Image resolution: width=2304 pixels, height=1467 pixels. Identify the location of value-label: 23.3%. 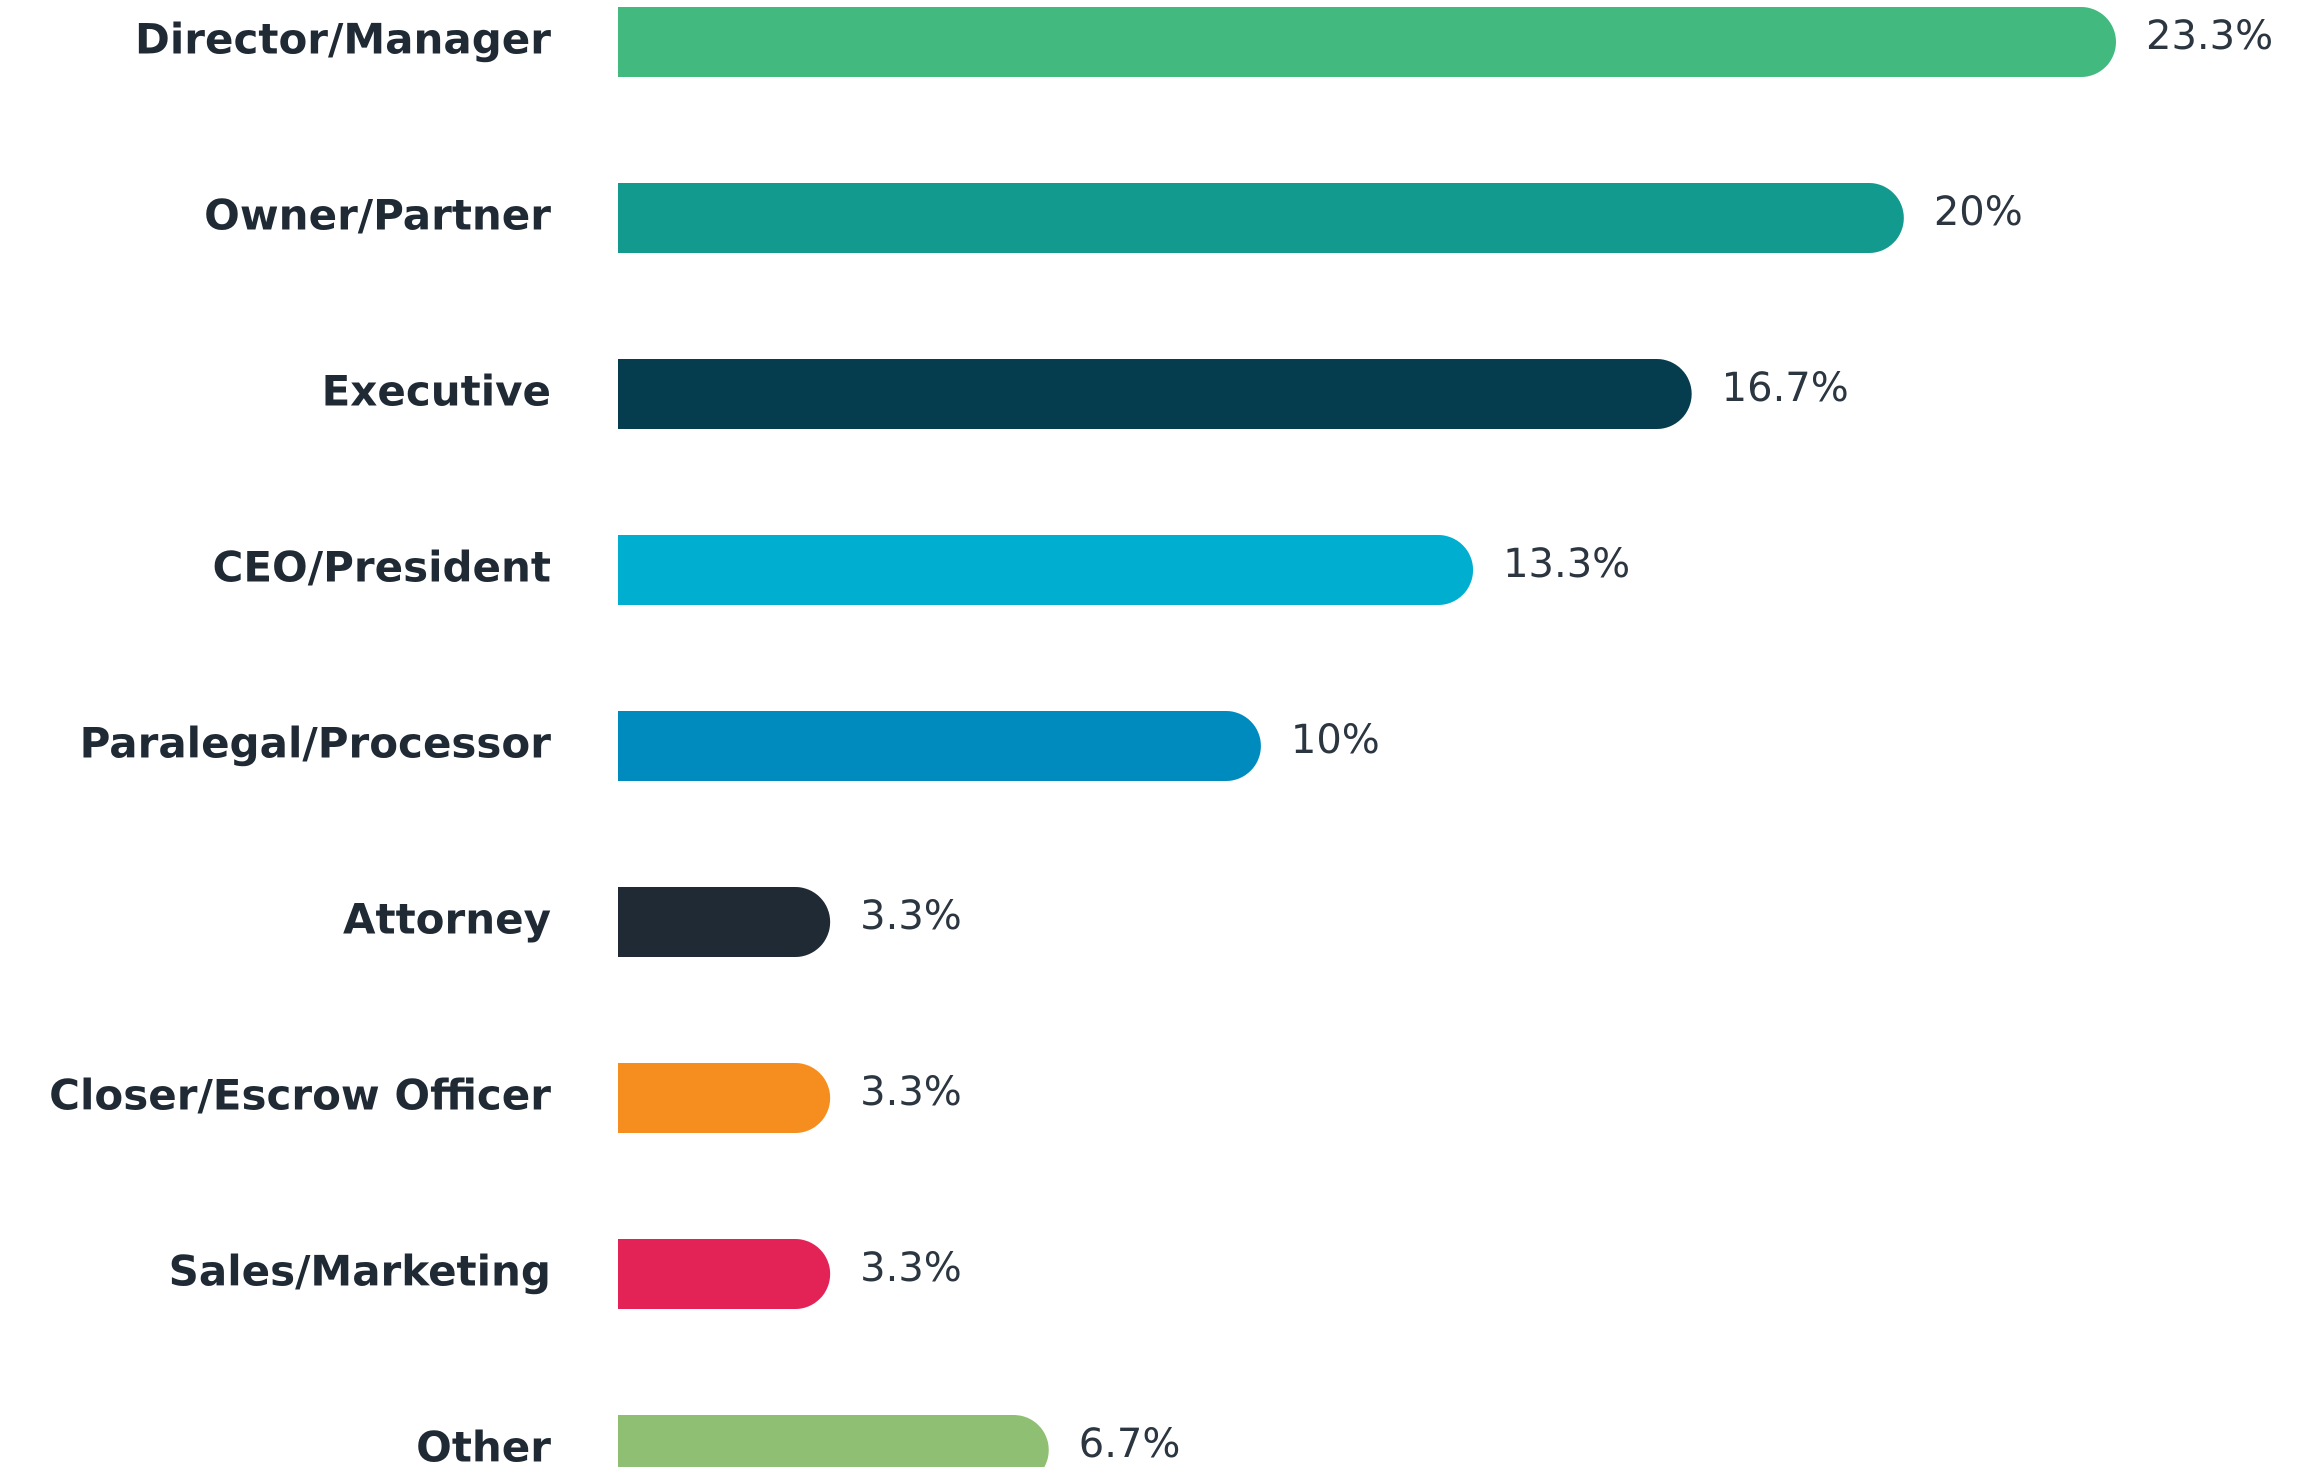
(2209, 36).